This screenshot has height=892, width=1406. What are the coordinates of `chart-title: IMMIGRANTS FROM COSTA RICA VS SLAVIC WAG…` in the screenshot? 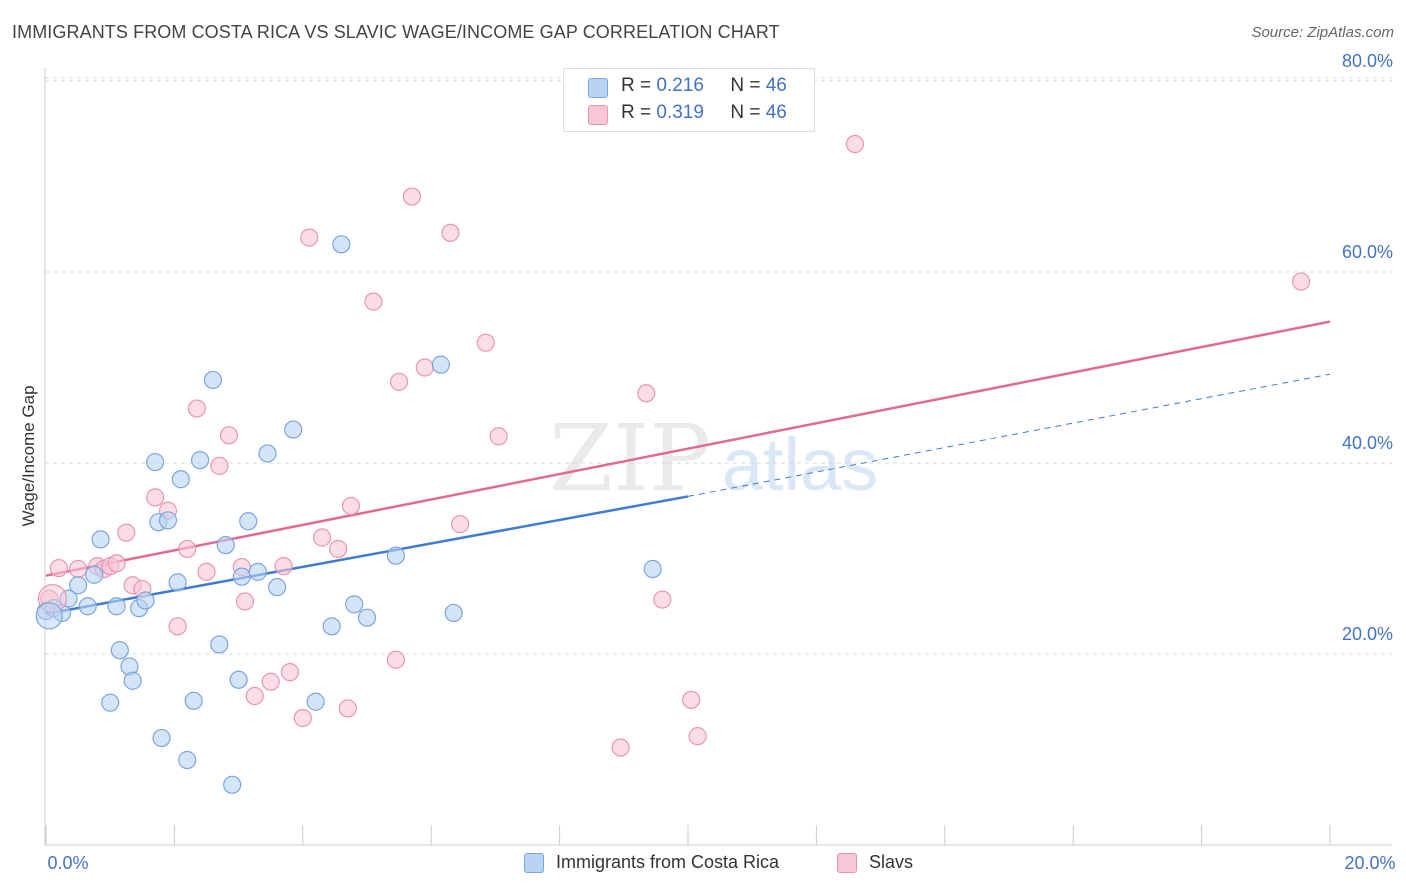 It's located at (396, 32).